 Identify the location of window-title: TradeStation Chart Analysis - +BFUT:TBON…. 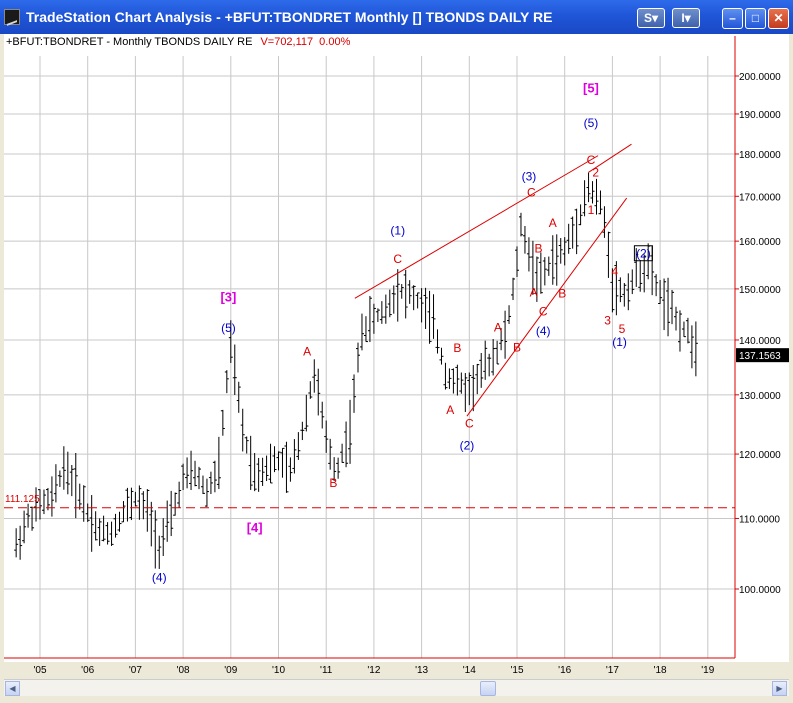
(289, 17).